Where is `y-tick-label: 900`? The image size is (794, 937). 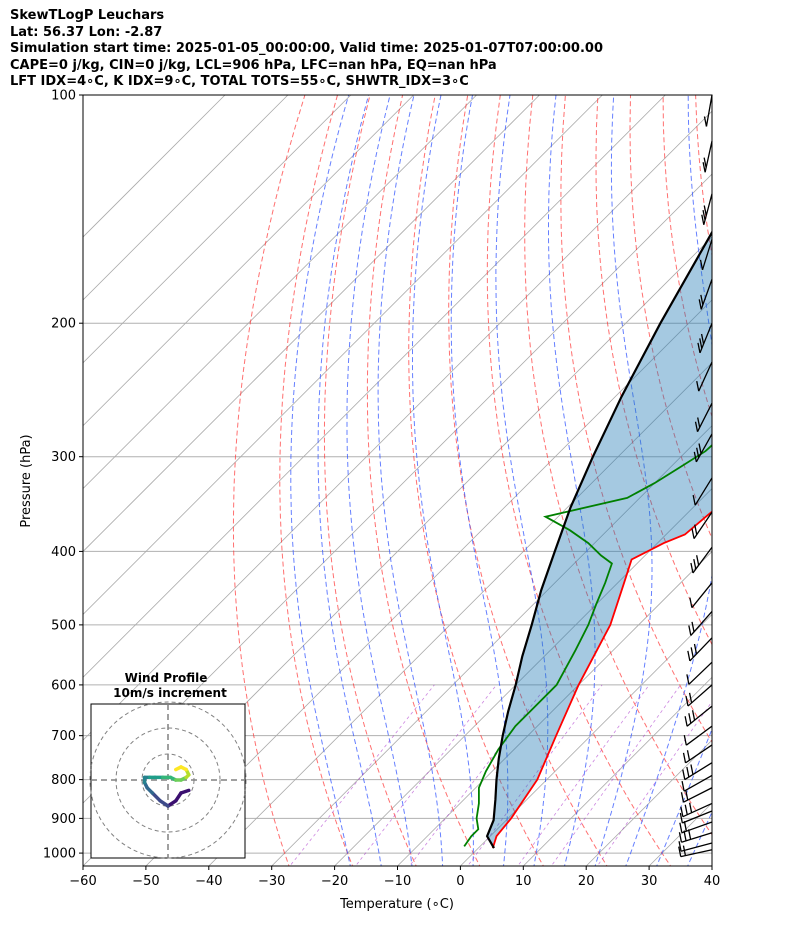
y-tick-label: 900 is located at coordinates (63, 819).